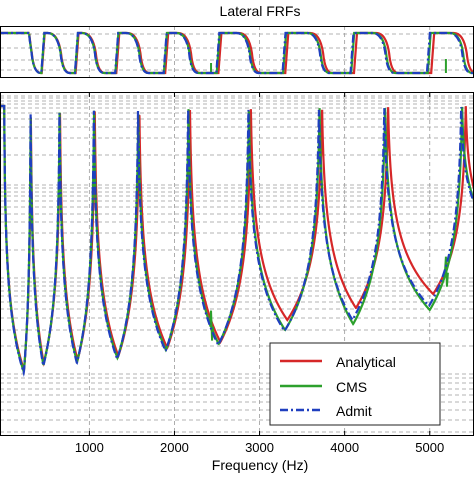 This screenshot has height=479, width=474. Describe the element at coordinates (351, 387) in the screenshot. I see `legend-label-cms: CMS` at that location.